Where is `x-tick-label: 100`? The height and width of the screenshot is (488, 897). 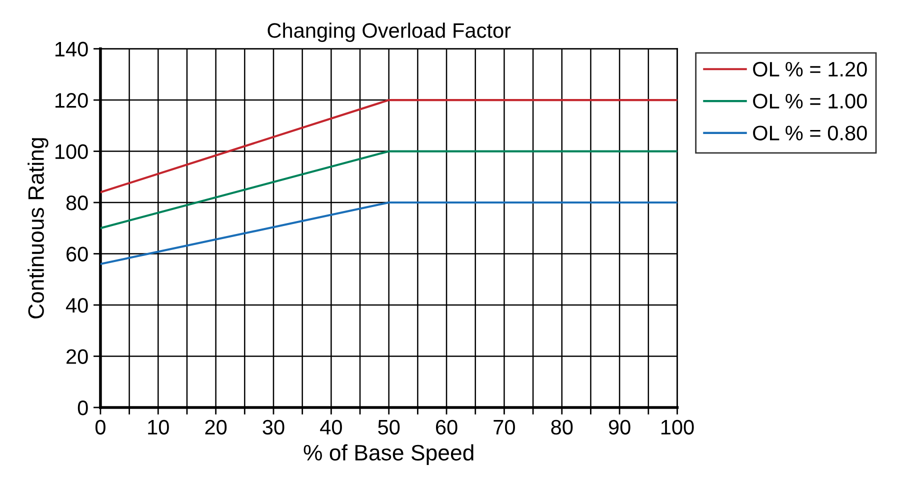
x-tick-label: 100 is located at coordinates (677, 427).